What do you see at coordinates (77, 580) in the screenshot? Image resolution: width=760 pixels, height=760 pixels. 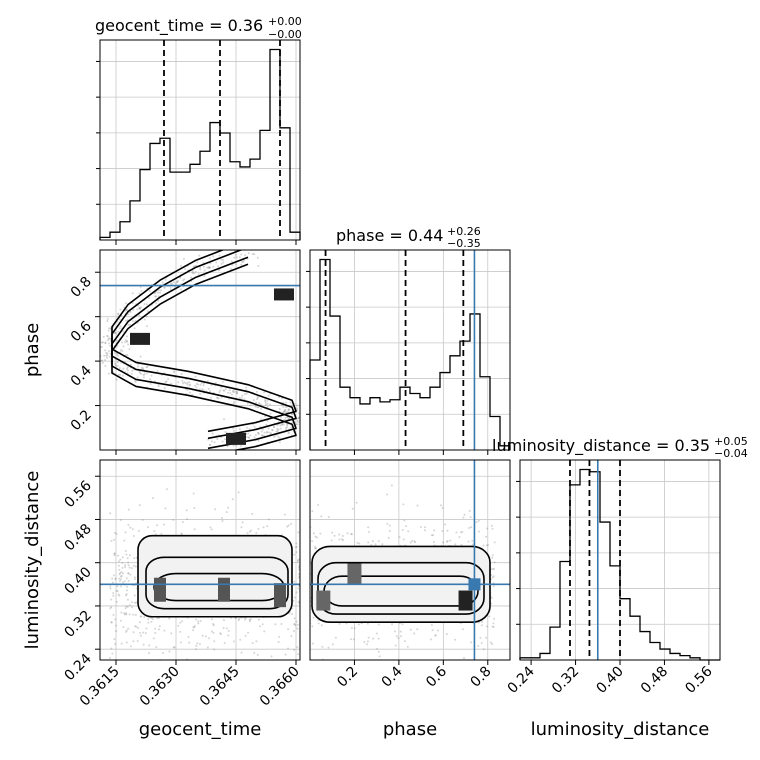 I see `left-lum-ytick-label-2: 0.40` at bounding box center [77, 580].